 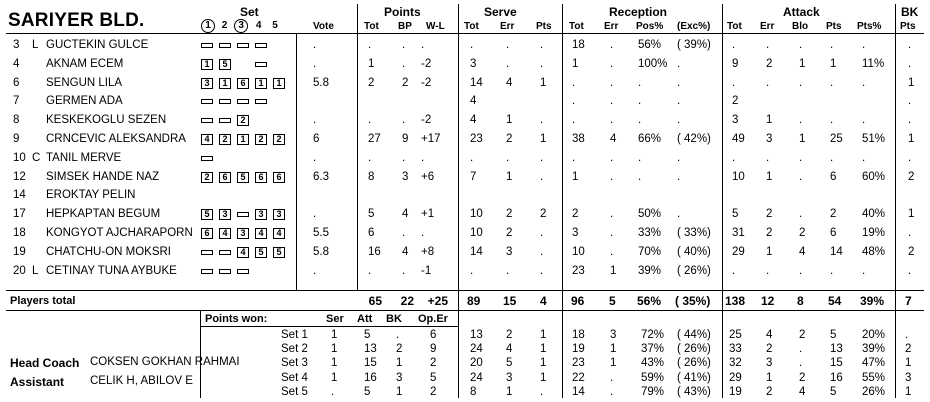 What do you see at coordinates (911, 139) in the screenshot?
I see `player-bk: 1` at bounding box center [911, 139].